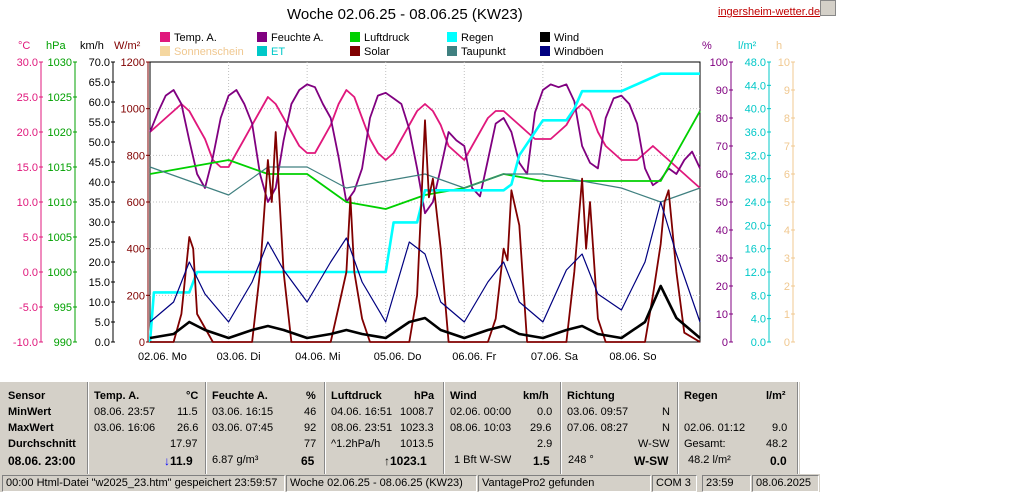 Image resolution: width=1034 pixels, height=492 pixels. Describe the element at coordinates (722, 91) in the screenshot. I see `axis-tick-label: 90` at that location.